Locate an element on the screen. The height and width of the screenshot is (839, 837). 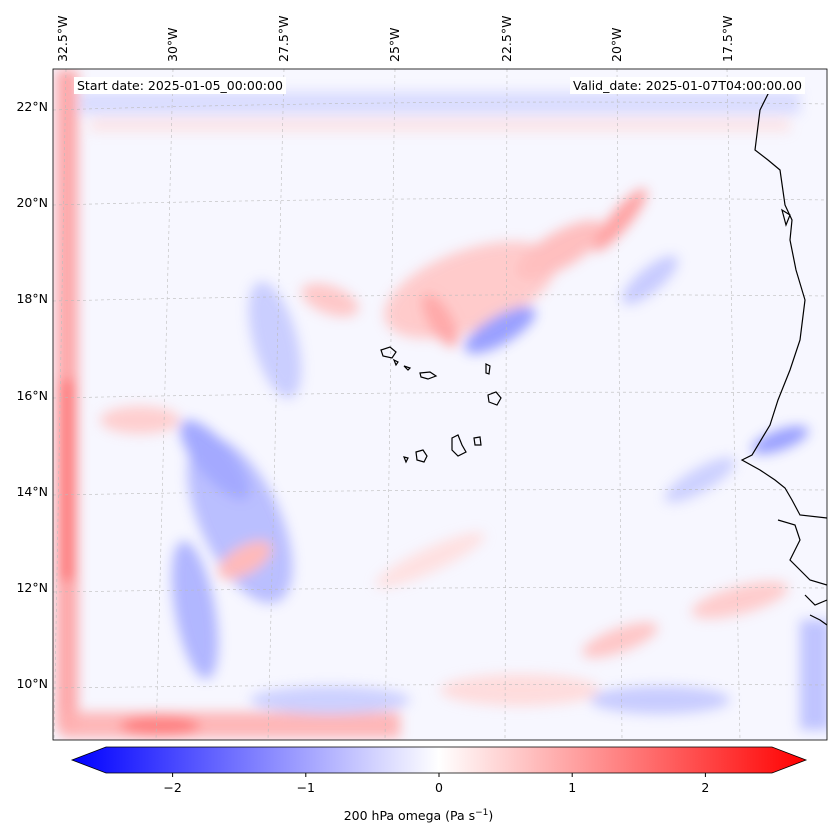
valid-date-label: Valid_date: 2025-01-07T04:00:00.00 is located at coordinates (687, 85).